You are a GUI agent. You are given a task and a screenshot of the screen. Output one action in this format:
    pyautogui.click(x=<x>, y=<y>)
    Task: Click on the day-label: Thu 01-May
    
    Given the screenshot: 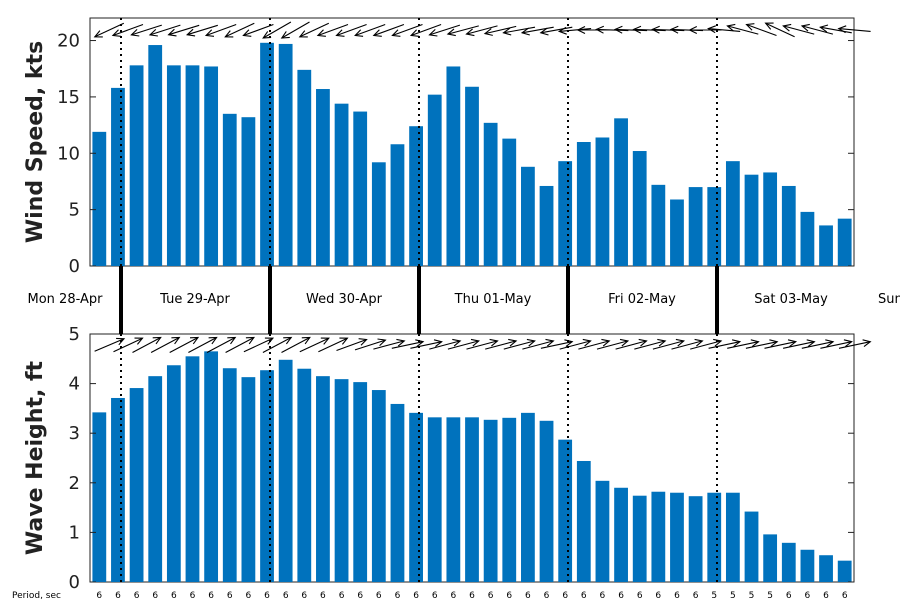 What is the action you would take?
    pyautogui.click(x=493, y=299)
    